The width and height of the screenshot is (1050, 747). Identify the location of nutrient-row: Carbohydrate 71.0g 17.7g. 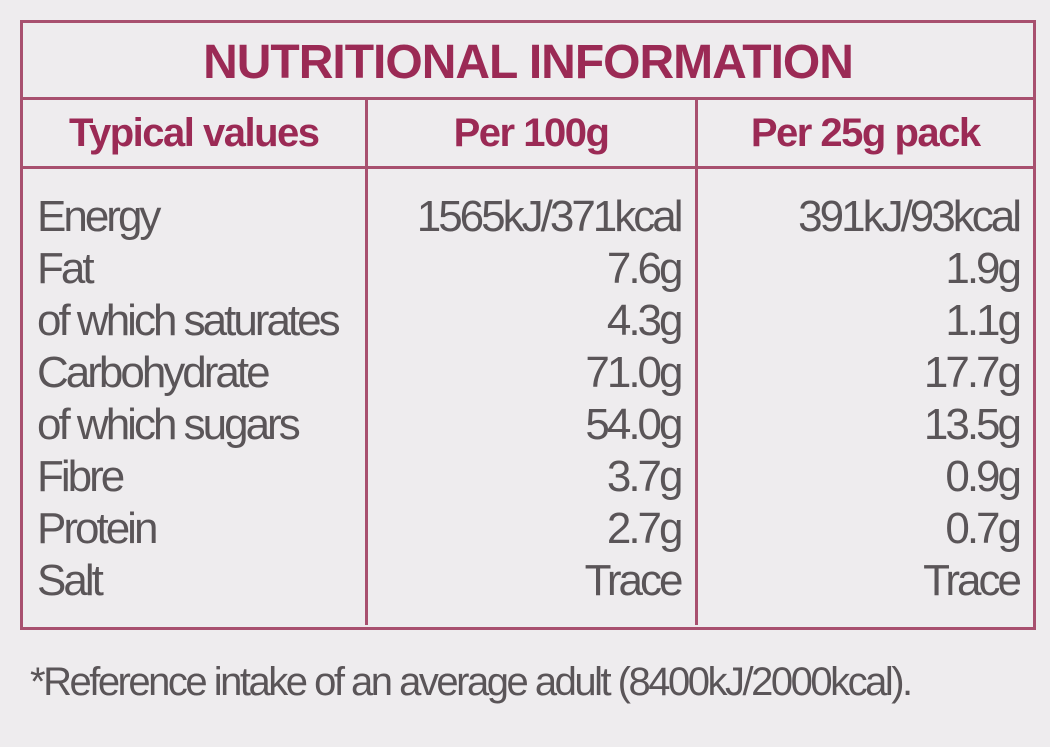
(528, 373).